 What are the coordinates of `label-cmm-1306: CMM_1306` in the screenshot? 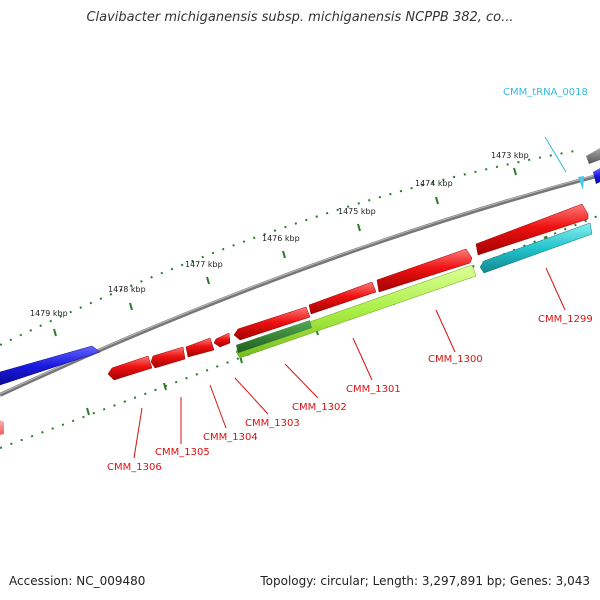 It's located at (134, 467).